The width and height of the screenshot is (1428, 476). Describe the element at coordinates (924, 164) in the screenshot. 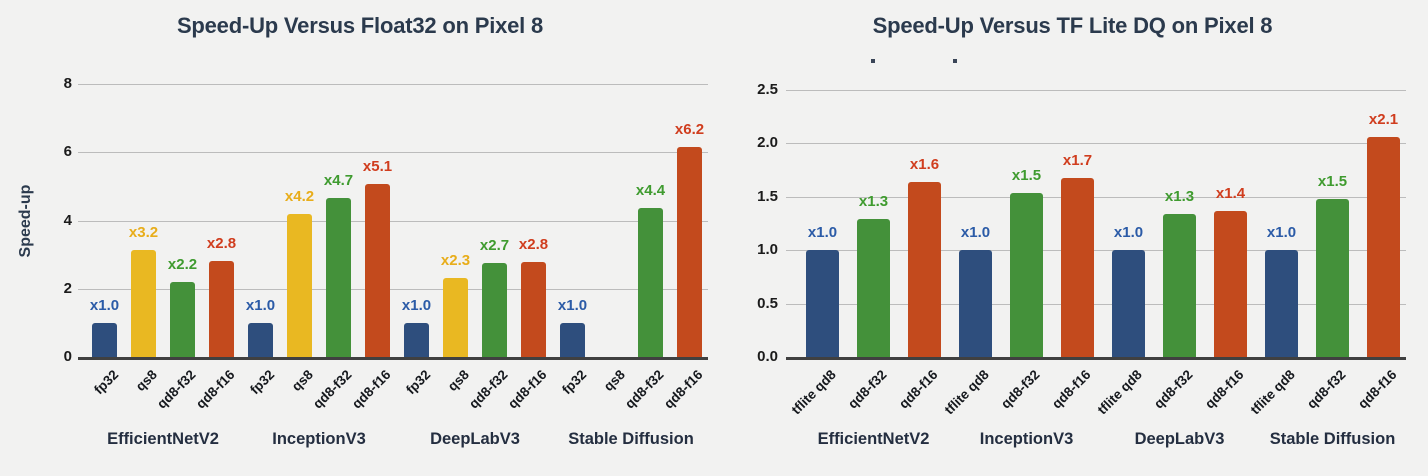

I see `bar-value-label: x1.6` at that location.